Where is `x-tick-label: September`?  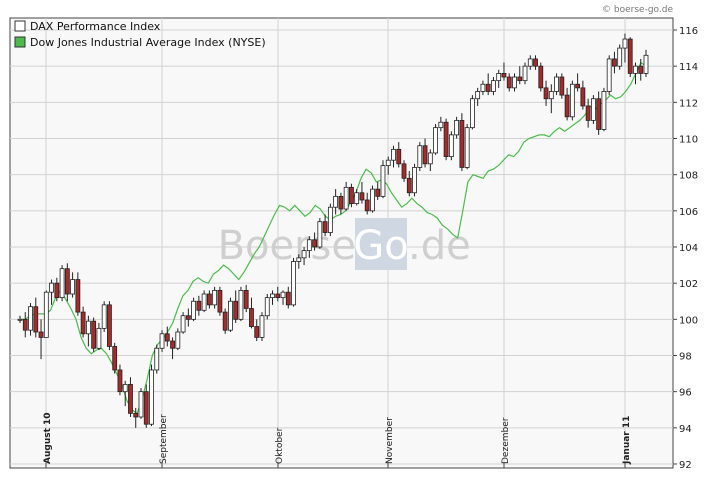
x-tick-label: September is located at coordinates (164, 439).